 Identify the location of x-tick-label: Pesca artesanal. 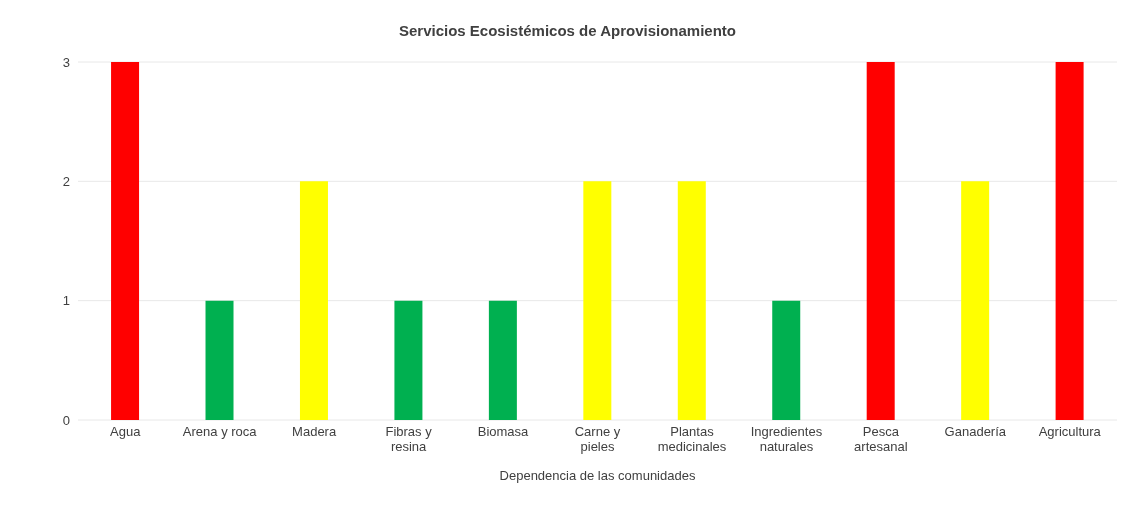
(881, 439).